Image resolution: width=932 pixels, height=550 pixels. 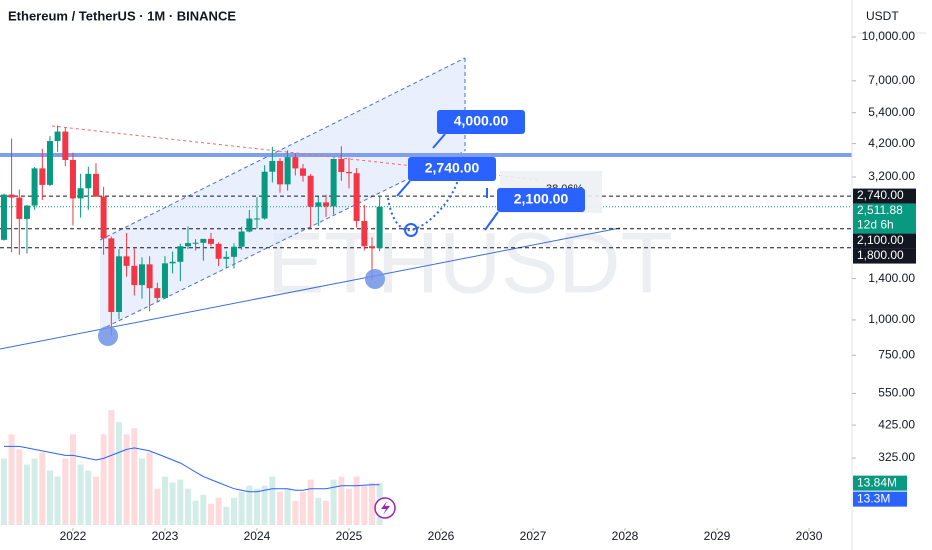 What do you see at coordinates (385, 508) in the screenshot?
I see `alert-icon-bolt` at bounding box center [385, 508].